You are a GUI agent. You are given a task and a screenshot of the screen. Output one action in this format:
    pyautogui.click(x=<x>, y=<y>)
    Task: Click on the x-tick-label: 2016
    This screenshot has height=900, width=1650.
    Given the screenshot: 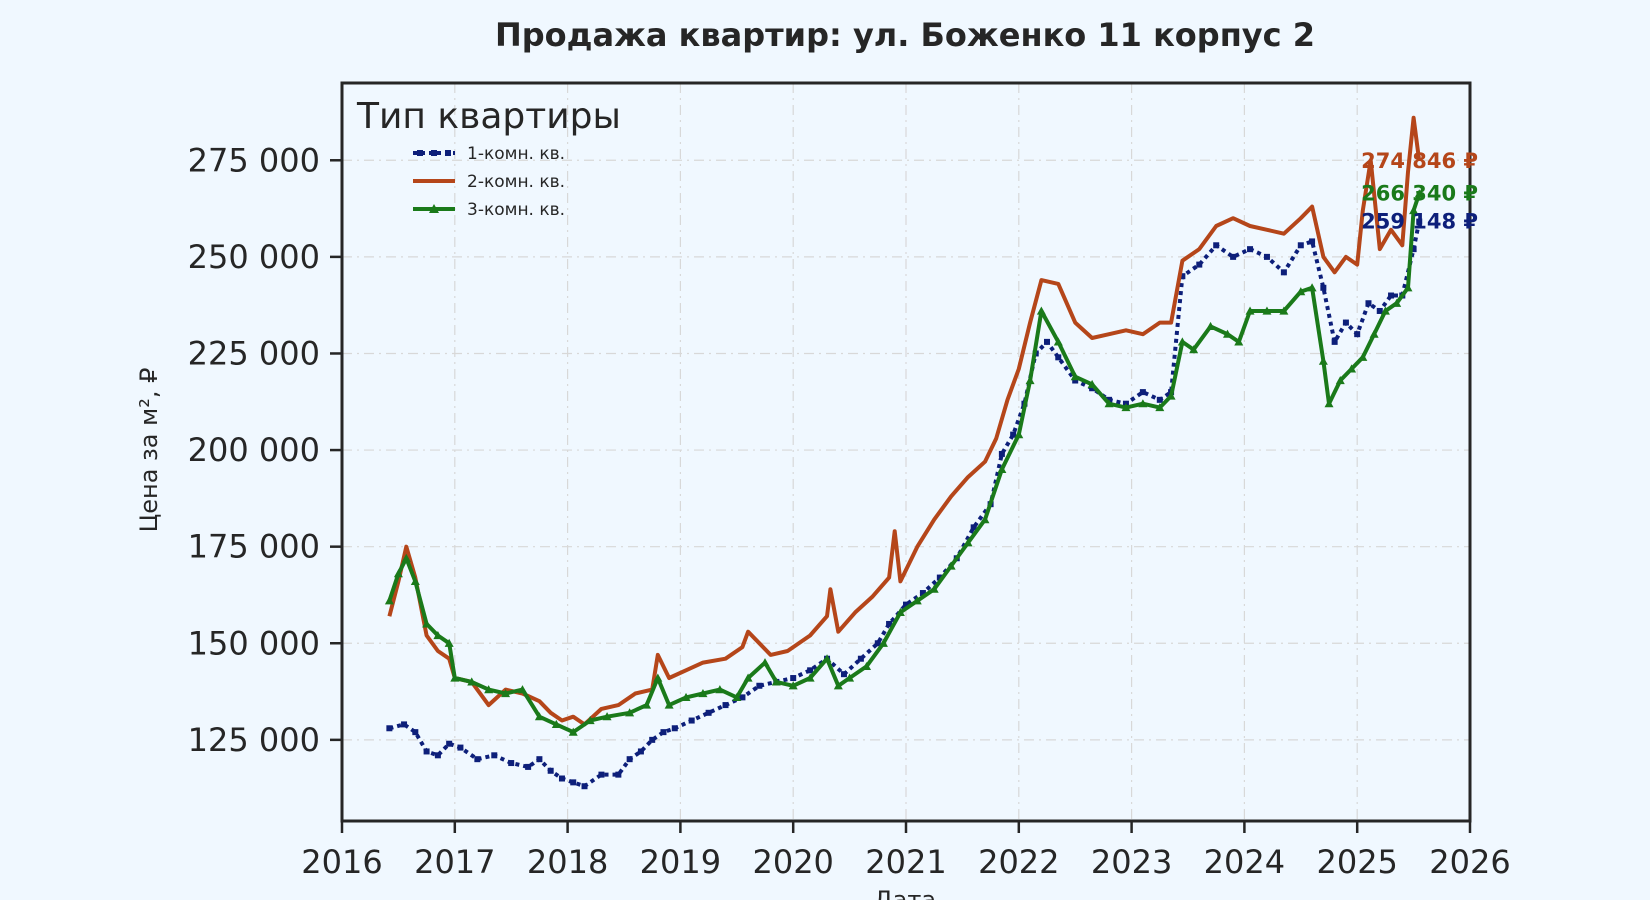 What is the action you would take?
    pyautogui.click(x=341, y=862)
    